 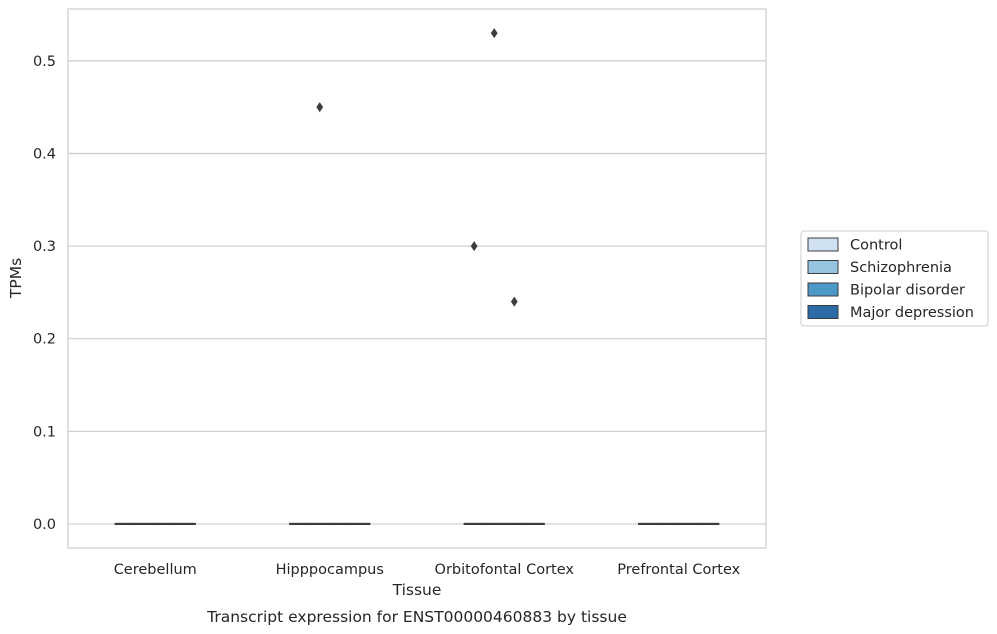 I want to click on x-tick-label: Cerebellum, so click(x=155, y=570).